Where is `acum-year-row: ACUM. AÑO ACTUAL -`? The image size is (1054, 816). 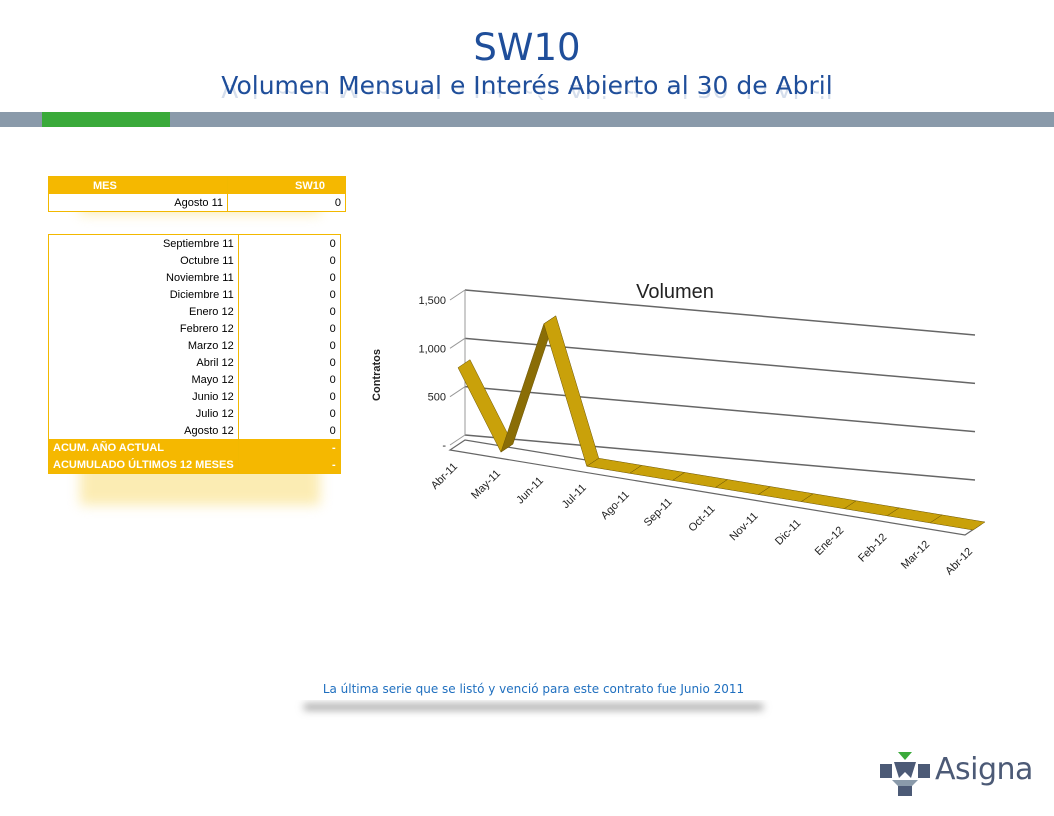
acum-year-row: ACUM. AÑO ACTUAL - is located at coordinates (194, 447).